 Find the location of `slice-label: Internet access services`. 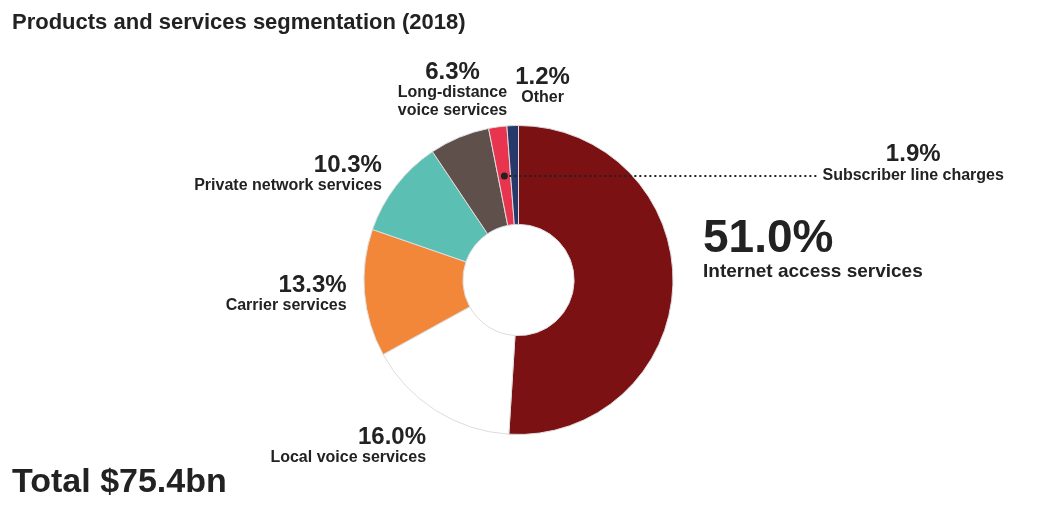

slice-label: Internet access services is located at coordinates (813, 271).